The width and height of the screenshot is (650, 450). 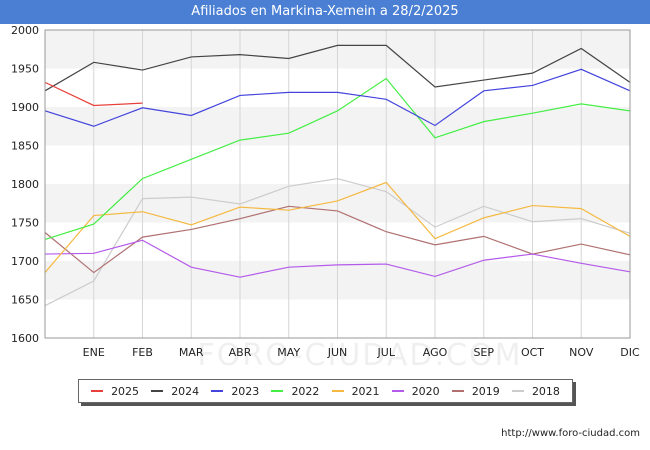 I want to click on series-line-2020, so click(x=337, y=258).